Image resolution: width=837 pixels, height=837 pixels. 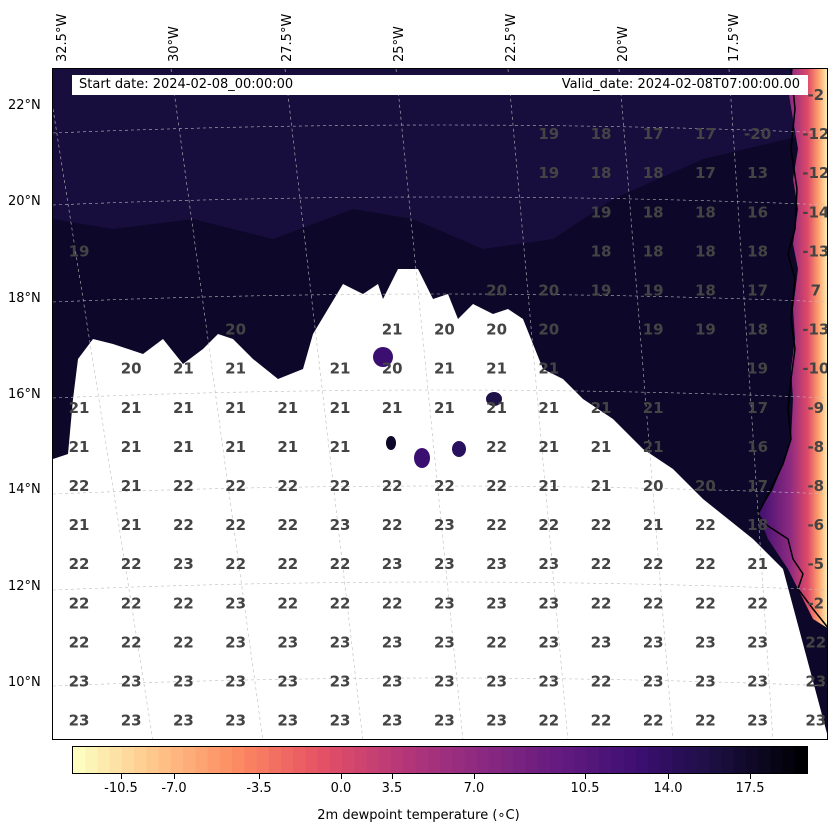 What do you see at coordinates (474, 788) in the screenshot?
I see `colorbar-tick-label: 7.0` at bounding box center [474, 788].